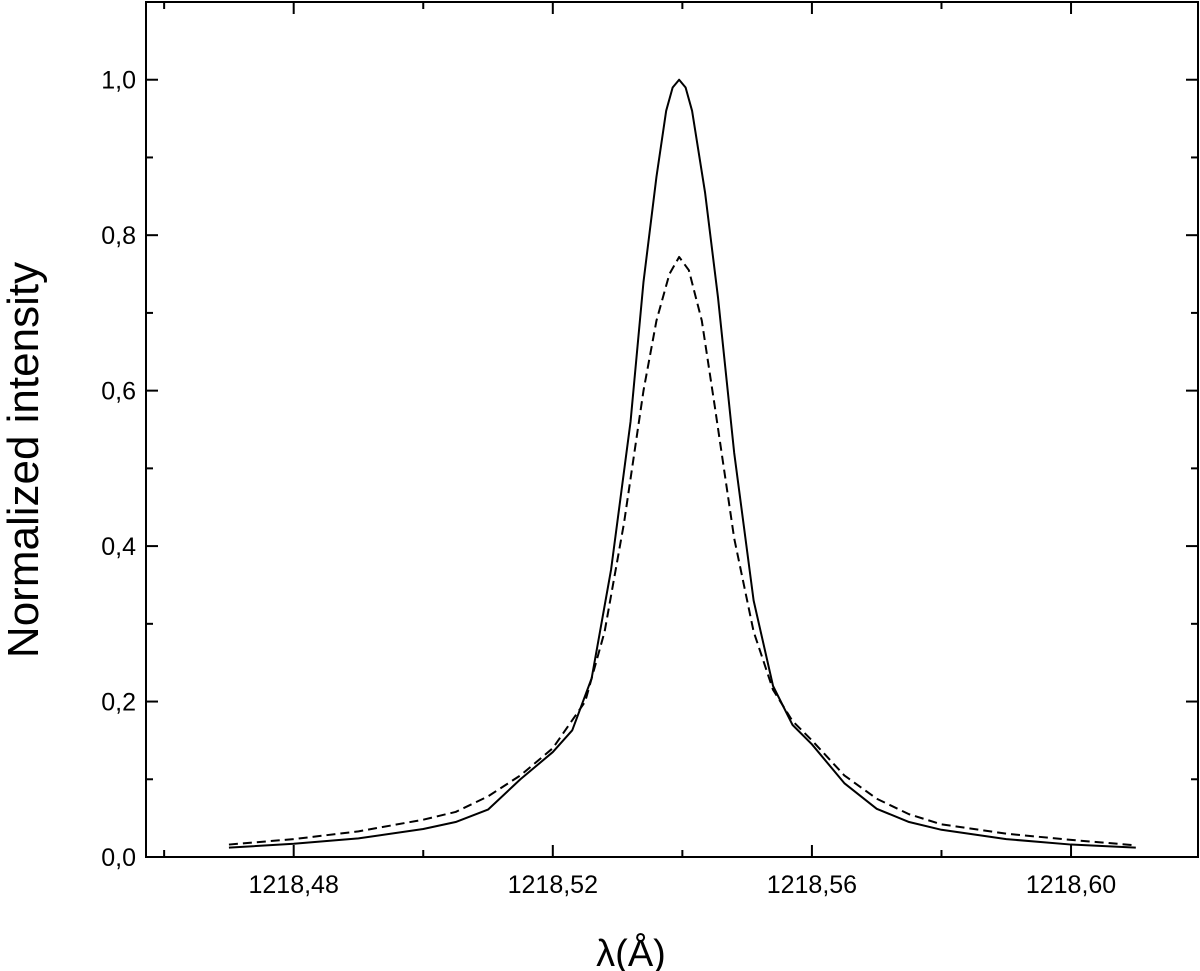  What do you see at coordinates (118, 236) in the screenshot?
I see `y-tick-label: 0,8` at bounding box center [118, 236].